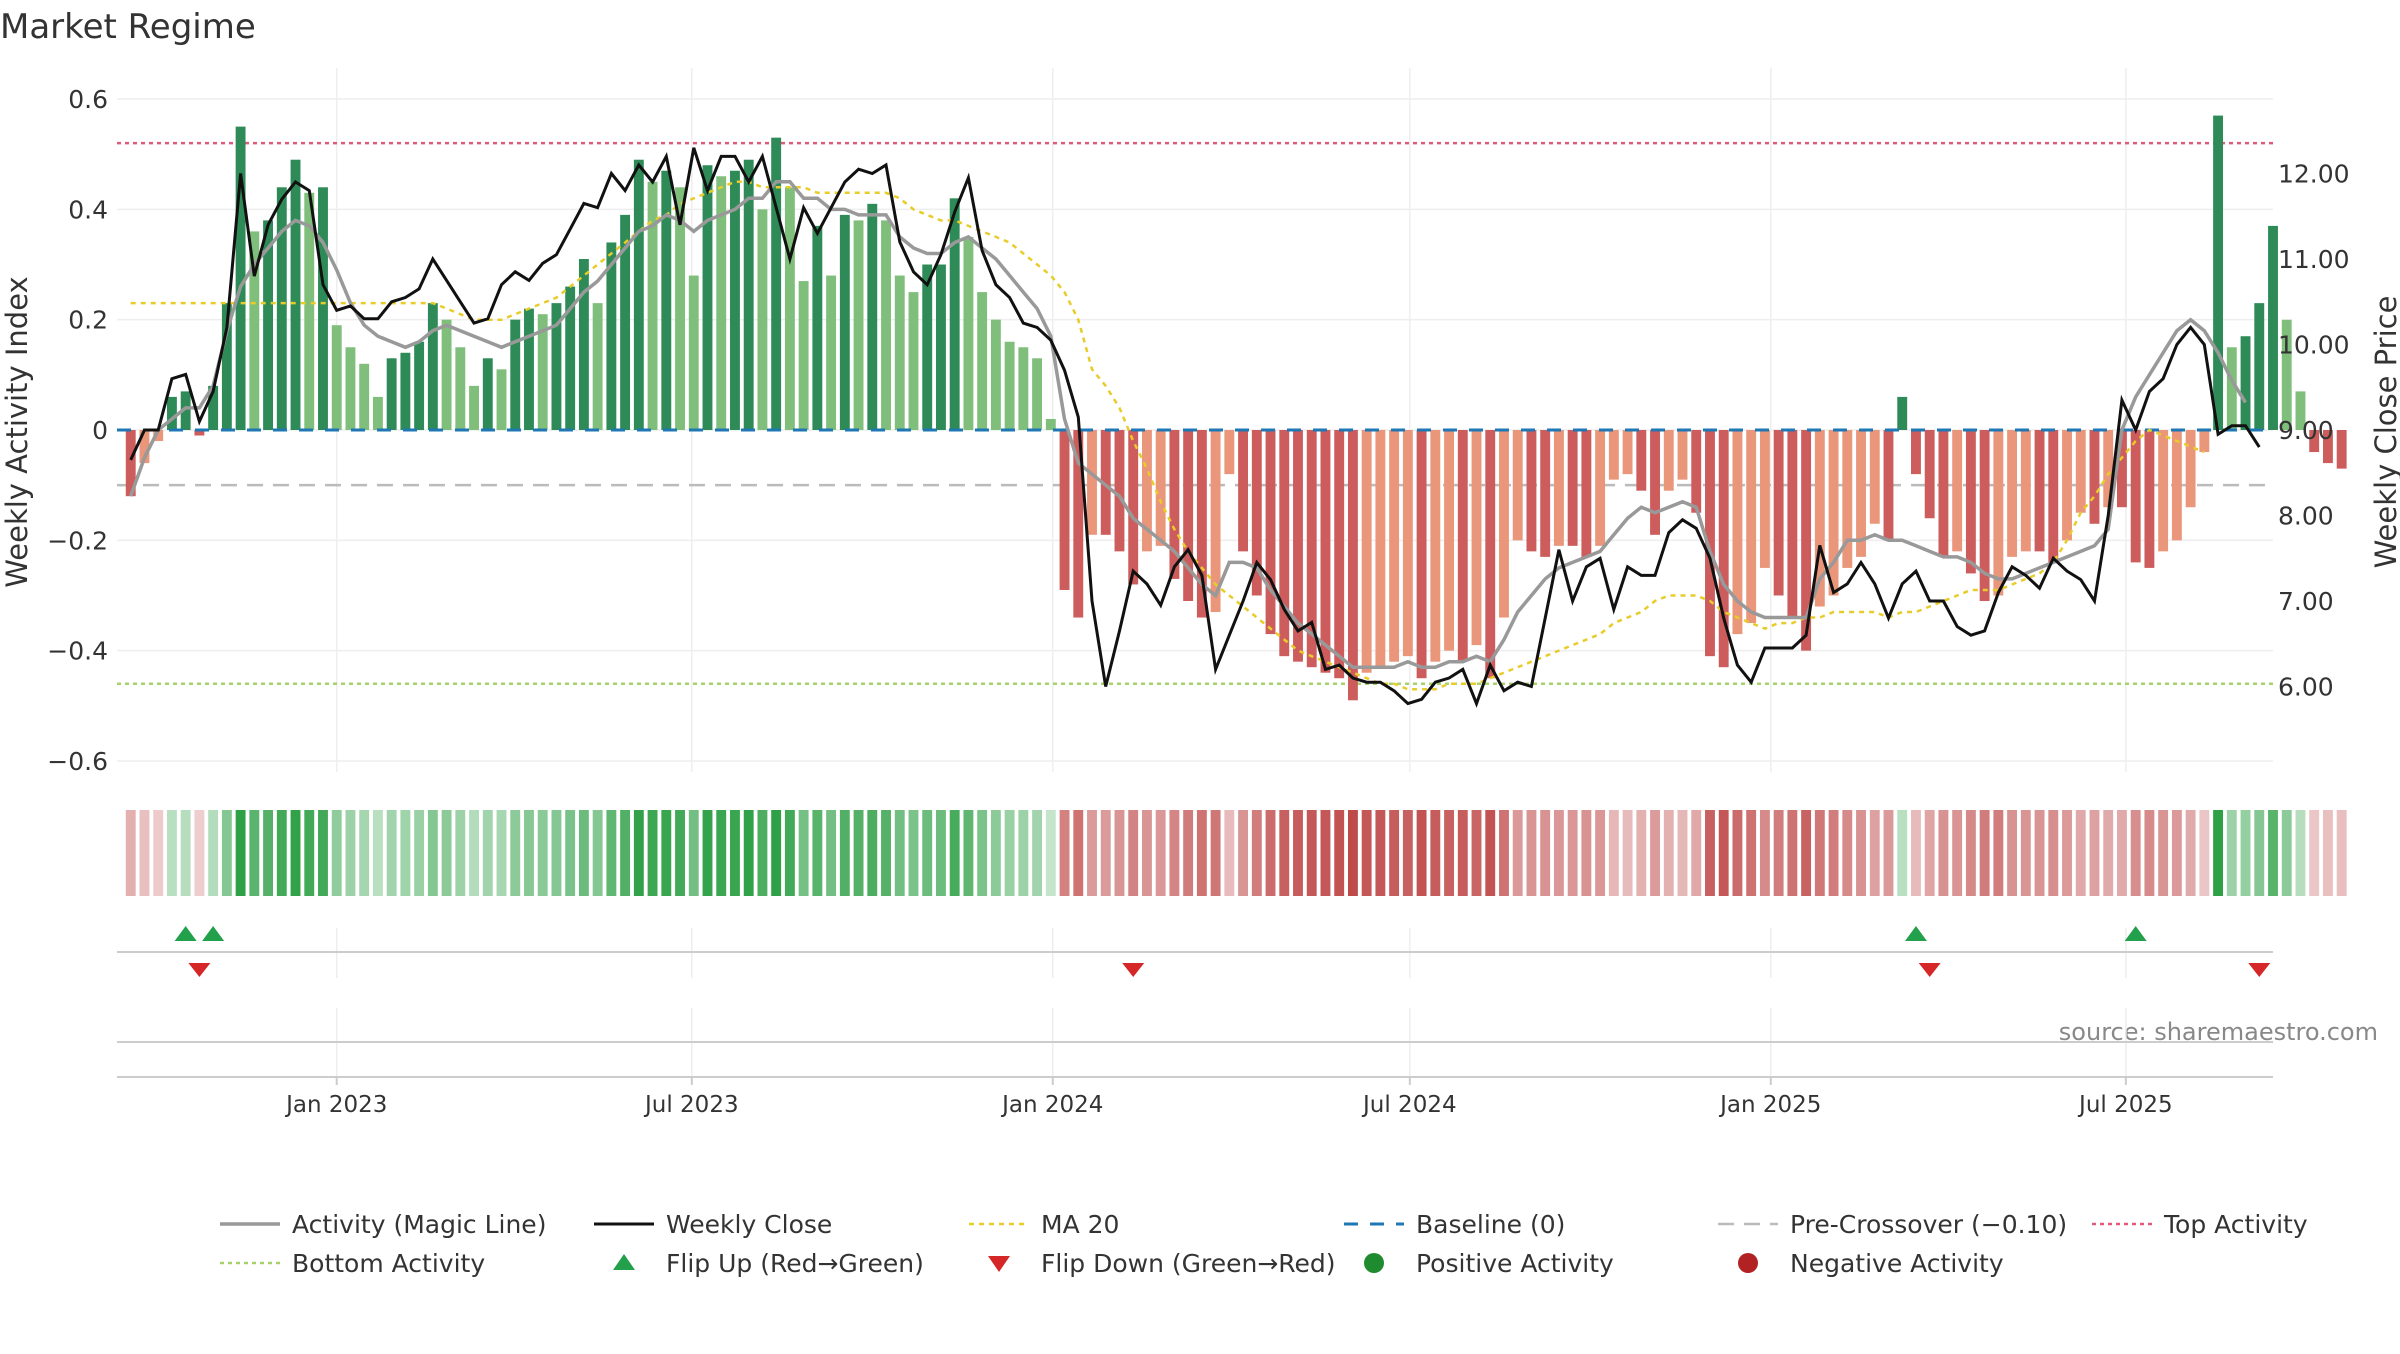 The height and width of the screenshot is (1354, 2400). Describe the element at coordinates (88, 320) in the screenshot. I see `y-left-tick-label: 0.2` at that location.